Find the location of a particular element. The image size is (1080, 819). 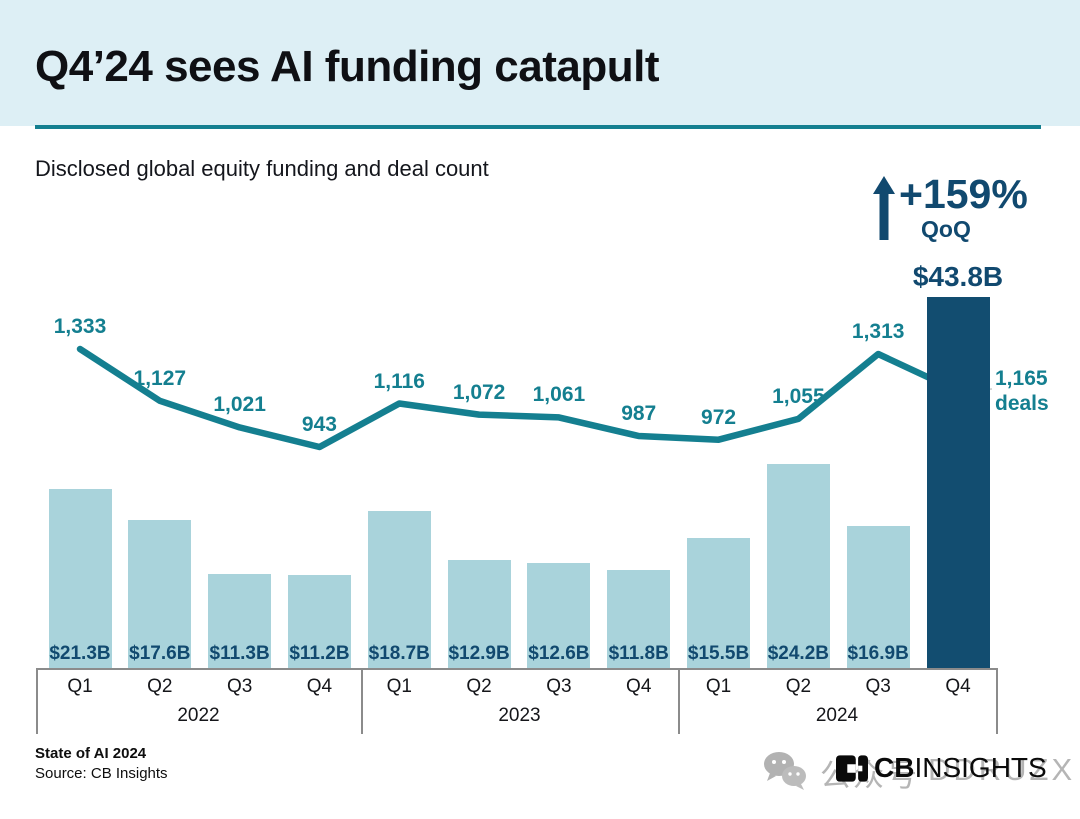

page-title: Q4’24 sees AI funding catapult is located at coordinates (347, 66).